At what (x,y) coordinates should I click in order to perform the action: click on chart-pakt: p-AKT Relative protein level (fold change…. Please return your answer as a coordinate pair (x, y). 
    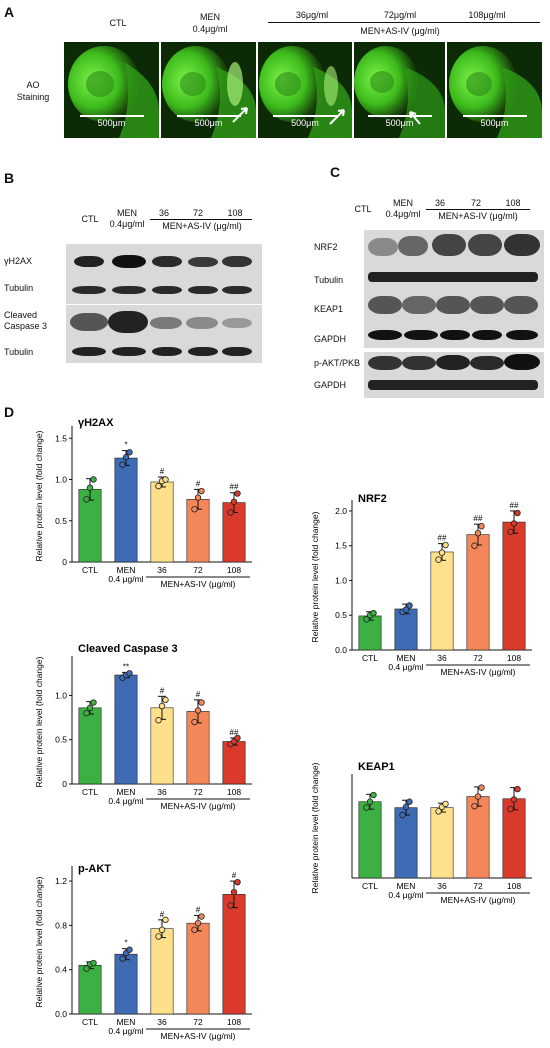
    Looking at the image, I should click on (143, 952).